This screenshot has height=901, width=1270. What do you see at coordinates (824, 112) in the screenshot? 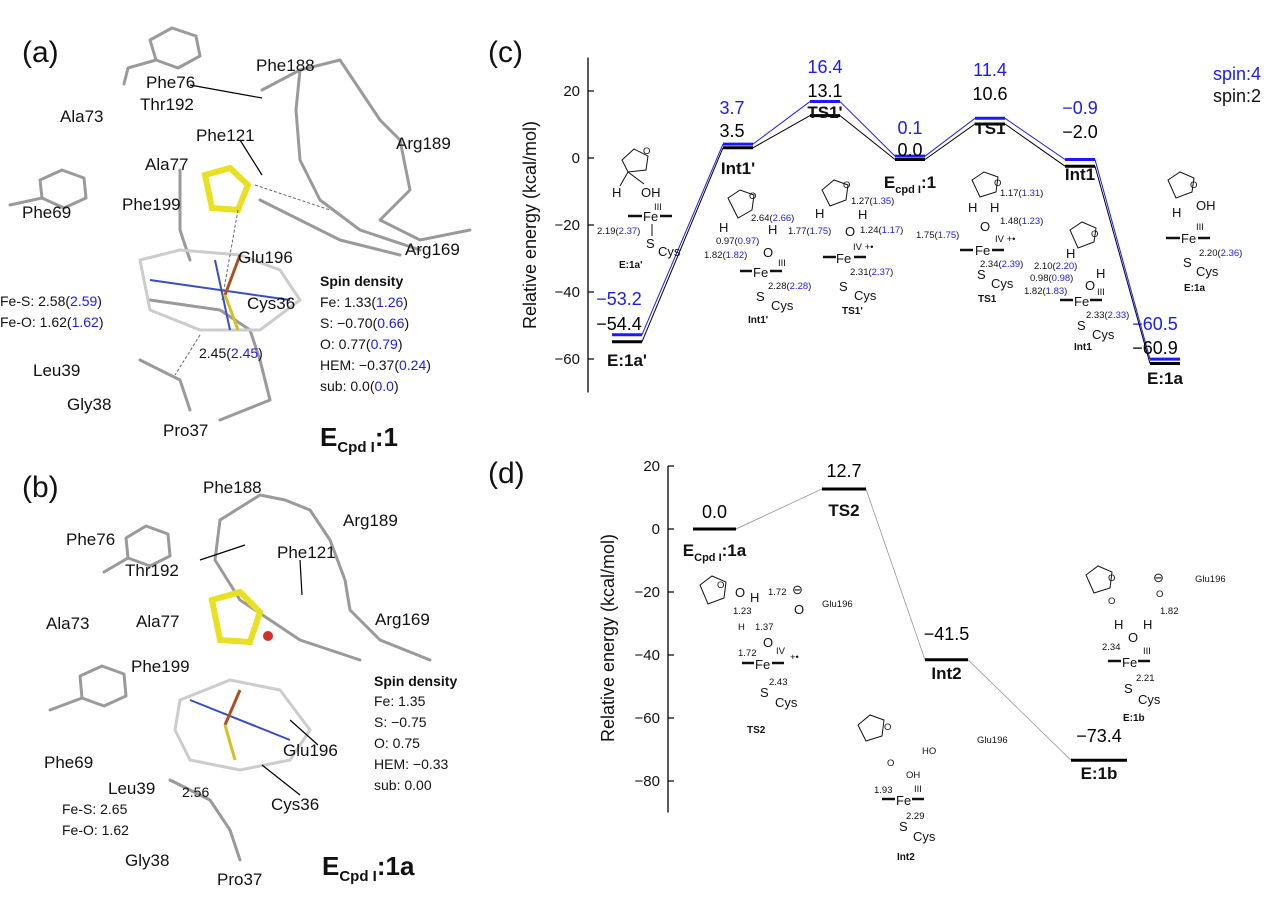
I see `state-label: TS1'` at bounding box center [824, 112].